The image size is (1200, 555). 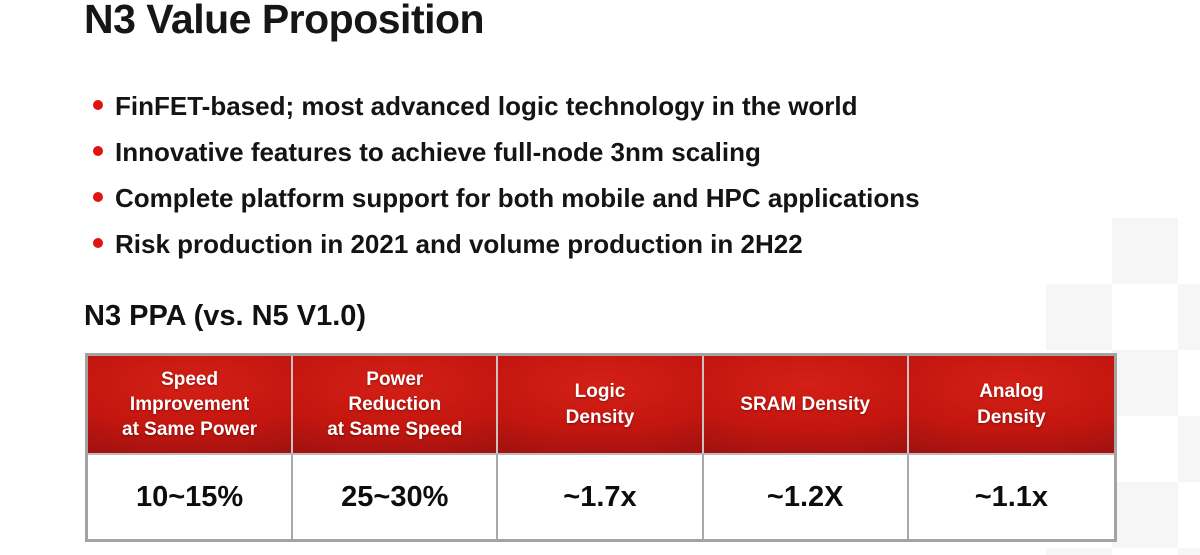 I want to click on slide-title: N3 Value Proposition, so click(x=284, y=21).